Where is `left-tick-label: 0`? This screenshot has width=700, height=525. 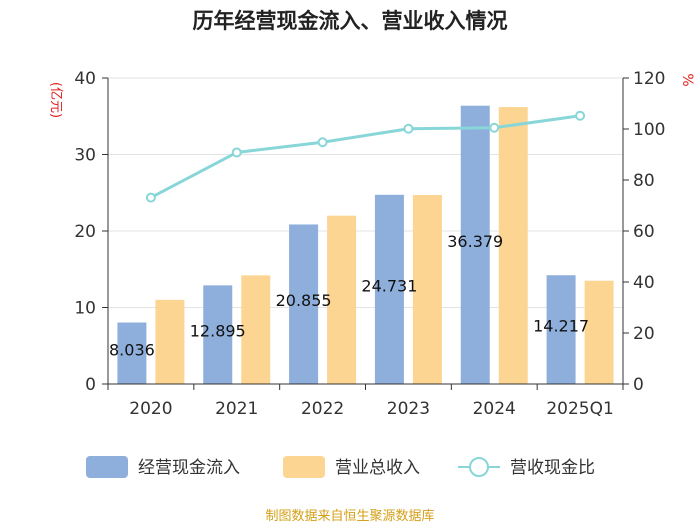
left-tick-label: 0 is located at coordinates (90, 385).